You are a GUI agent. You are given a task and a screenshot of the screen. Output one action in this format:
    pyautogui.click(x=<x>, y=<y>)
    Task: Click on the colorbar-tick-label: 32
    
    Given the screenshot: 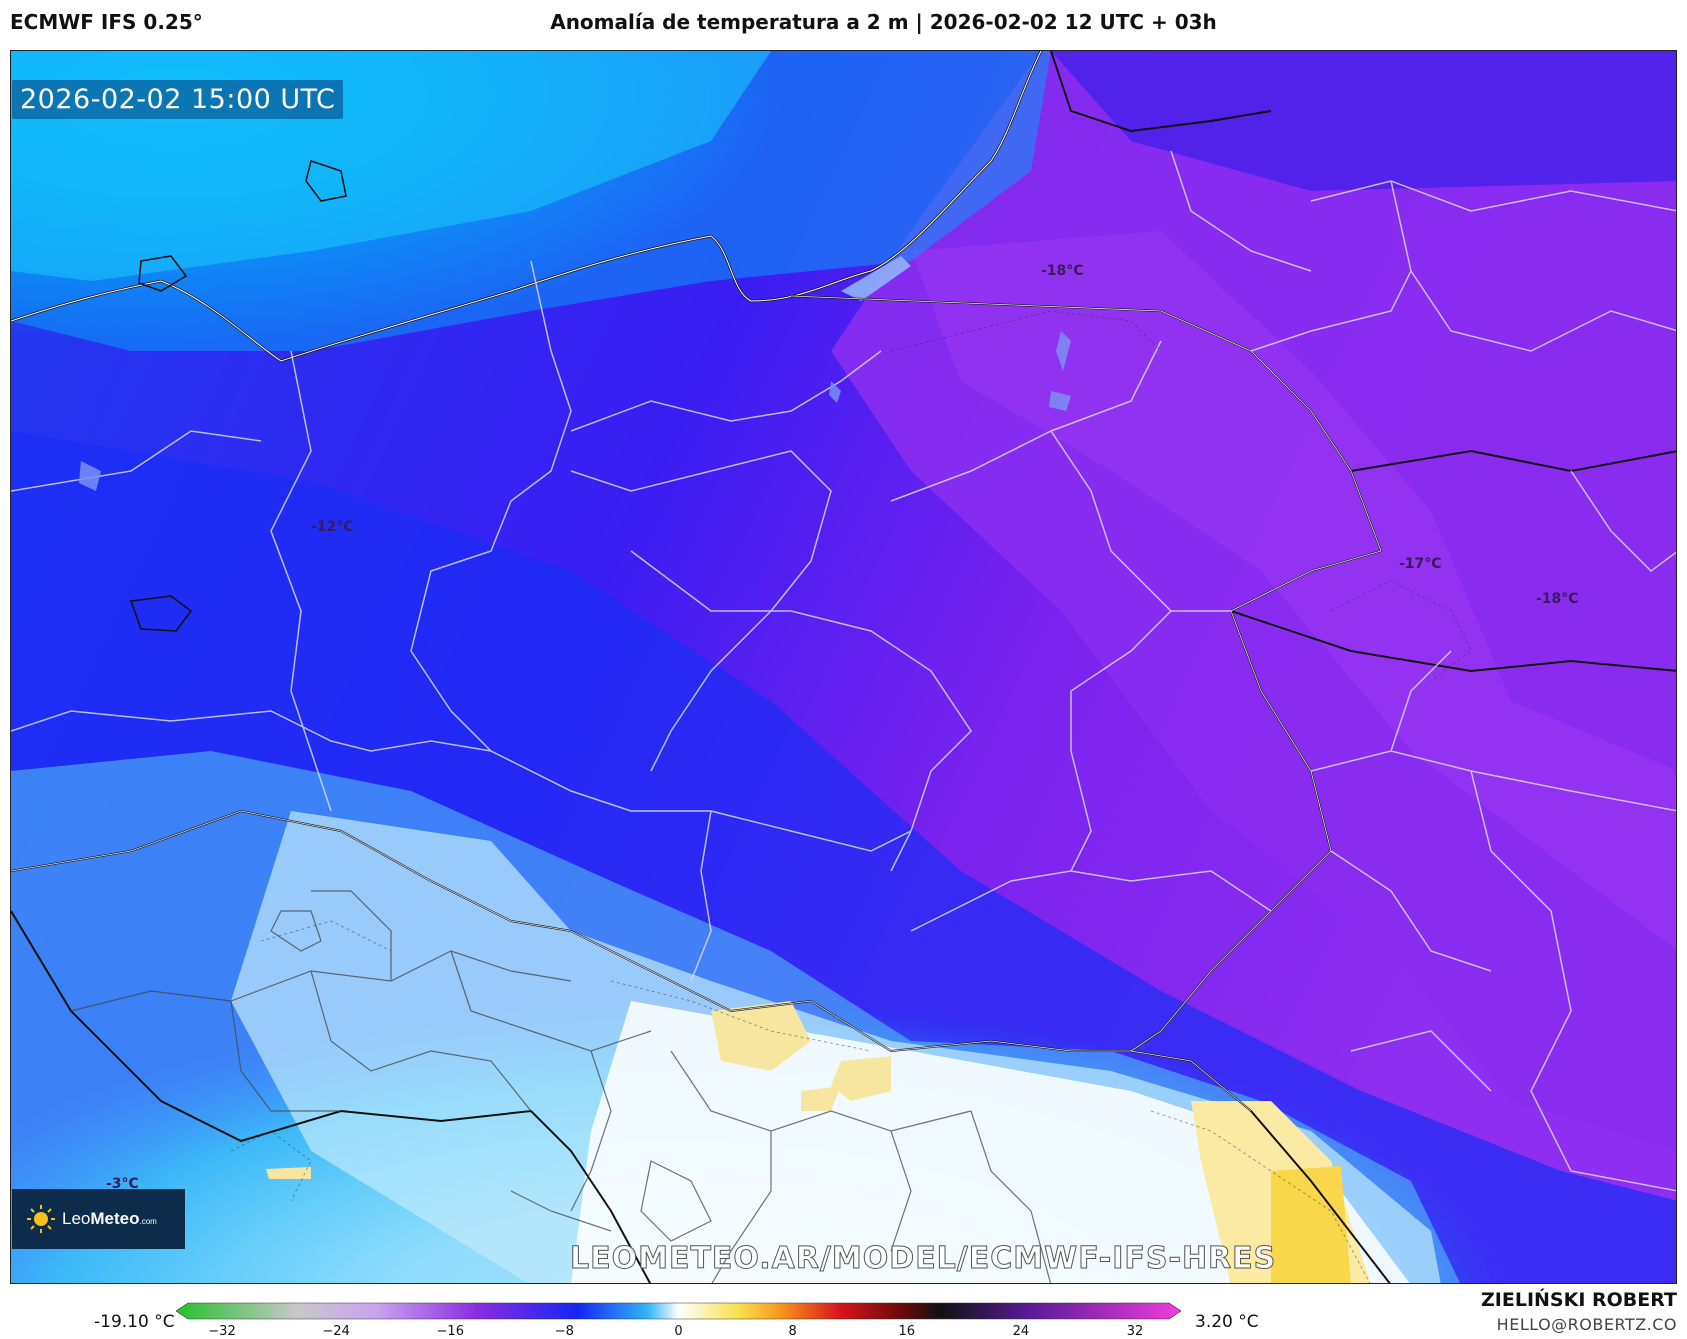 What is the action you would take?
    pyautogui.click(x=1135, y=1331)
    